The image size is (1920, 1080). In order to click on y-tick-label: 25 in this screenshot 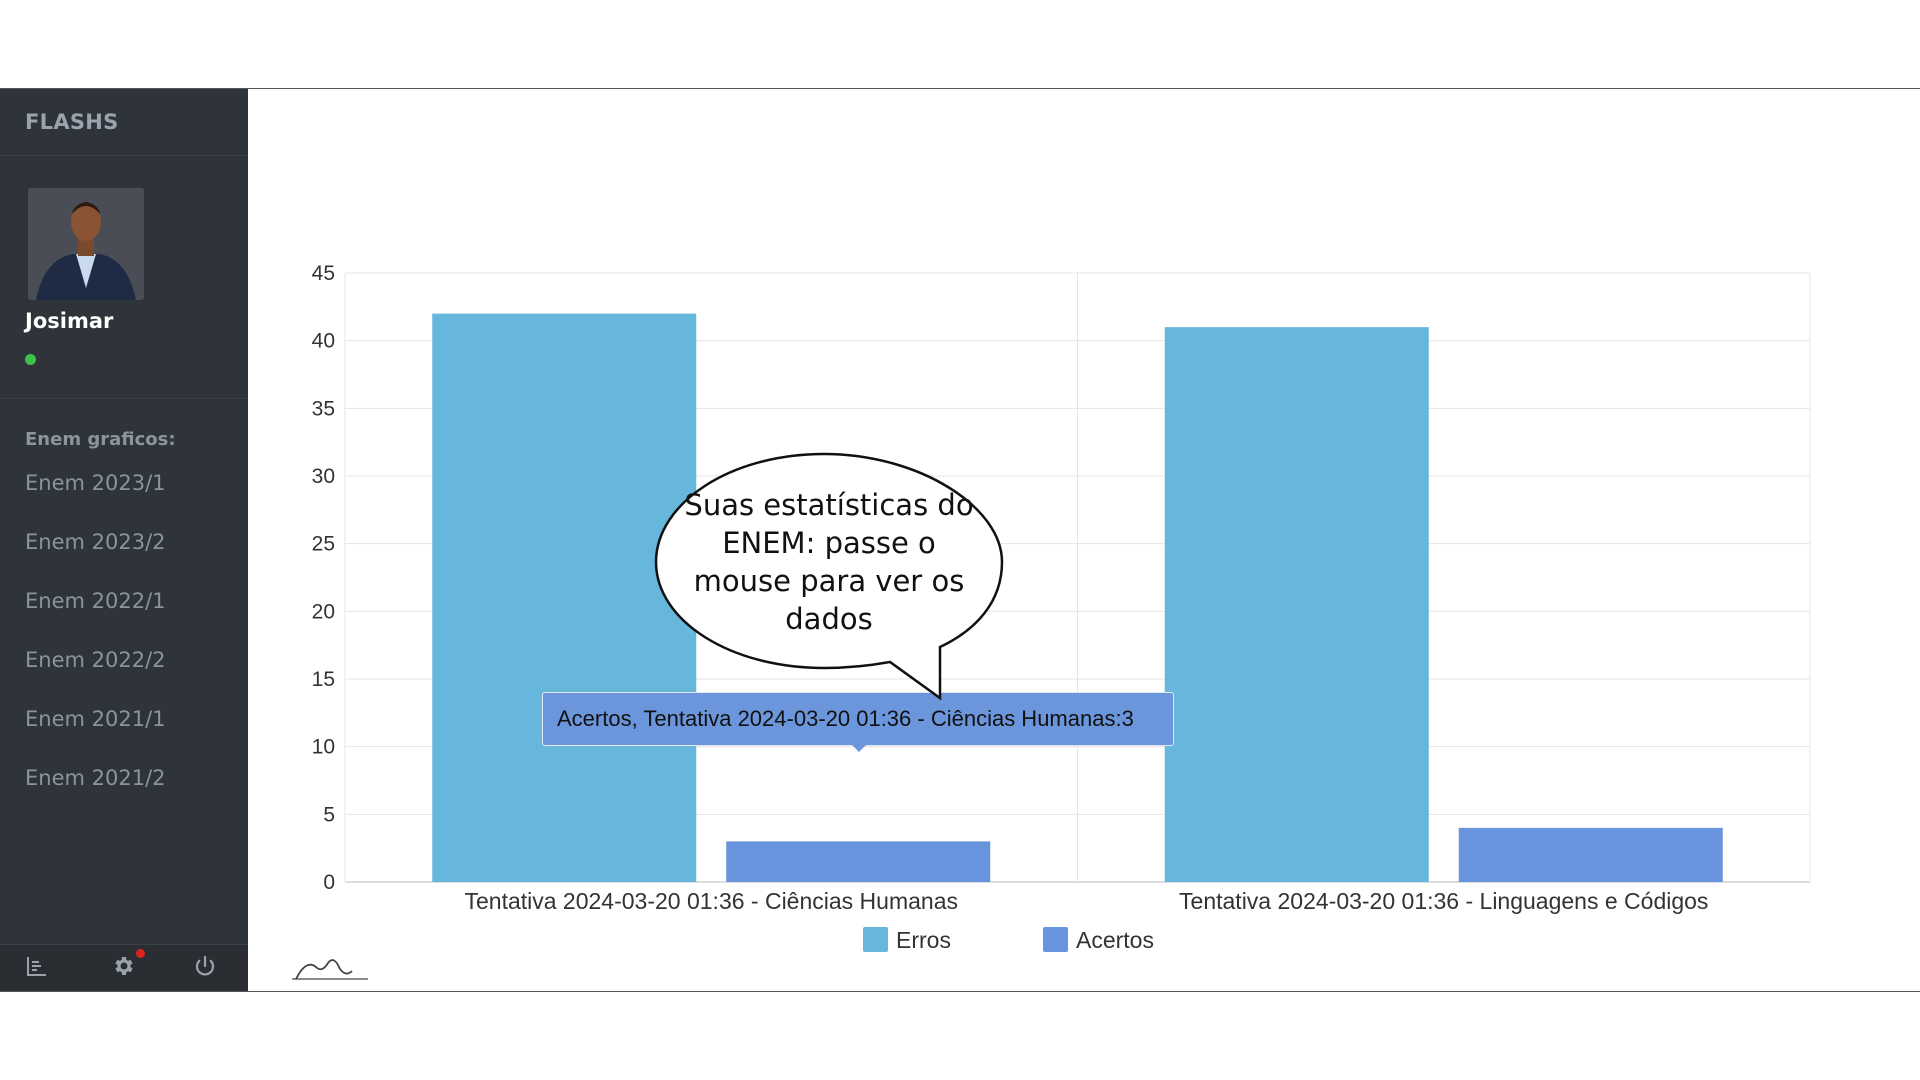, I will do `click(323, 544)`.